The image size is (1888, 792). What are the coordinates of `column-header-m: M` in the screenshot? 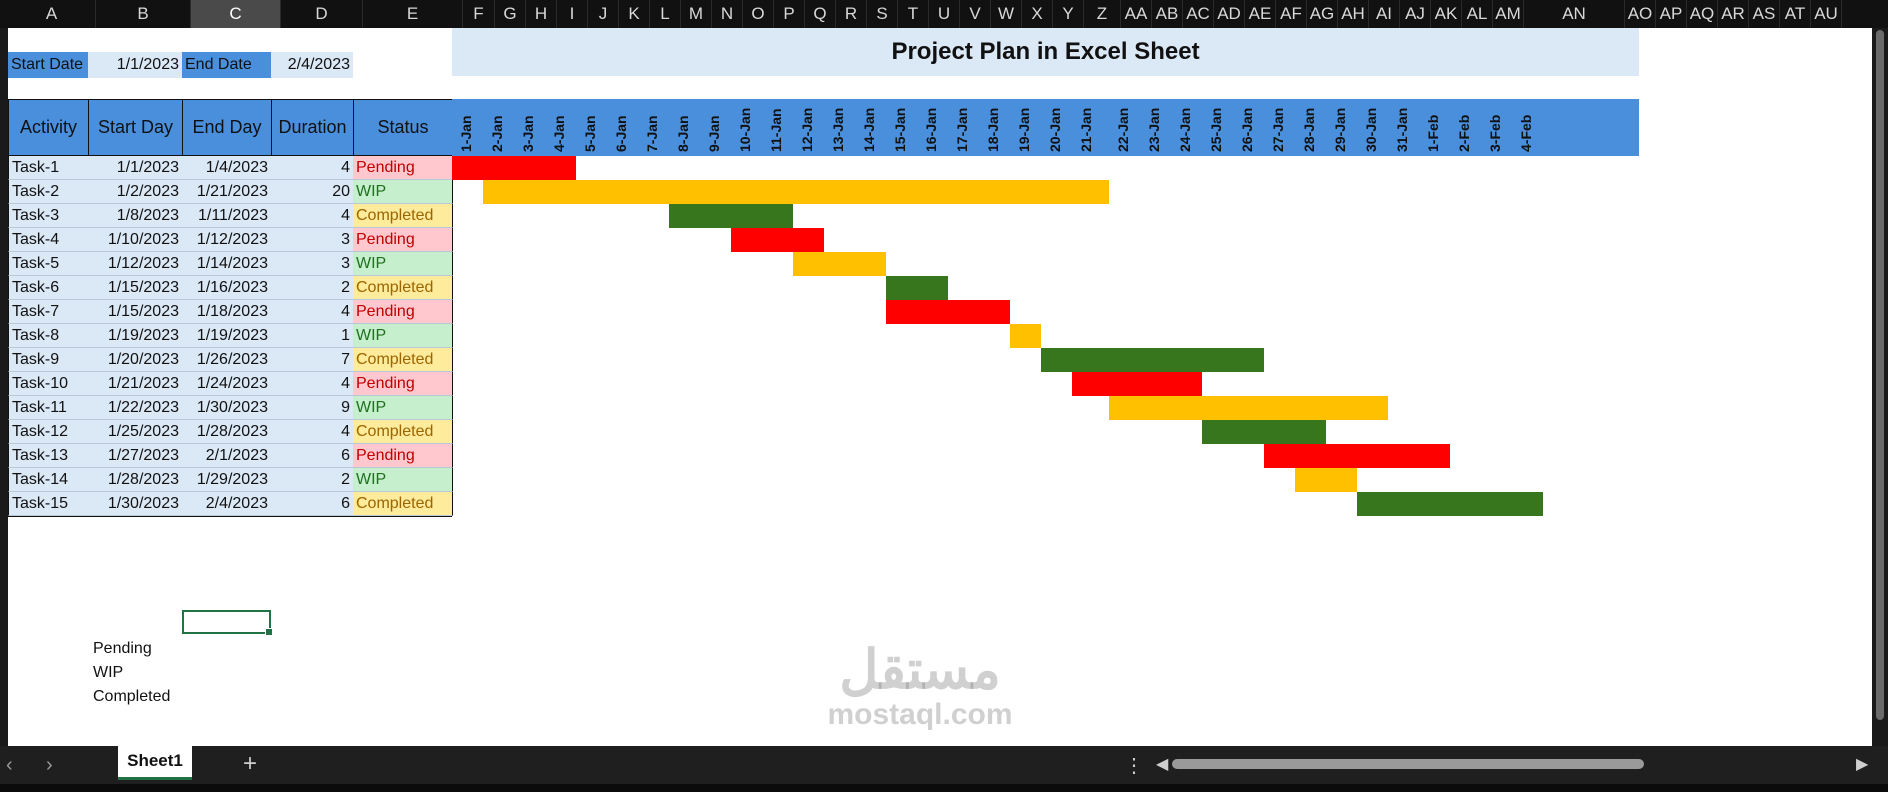 It's located at (696, 14).